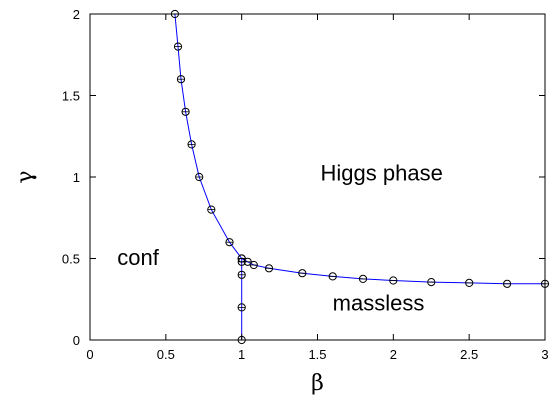  I want to click on x-tick-label: 1.5, so click(317, 354).